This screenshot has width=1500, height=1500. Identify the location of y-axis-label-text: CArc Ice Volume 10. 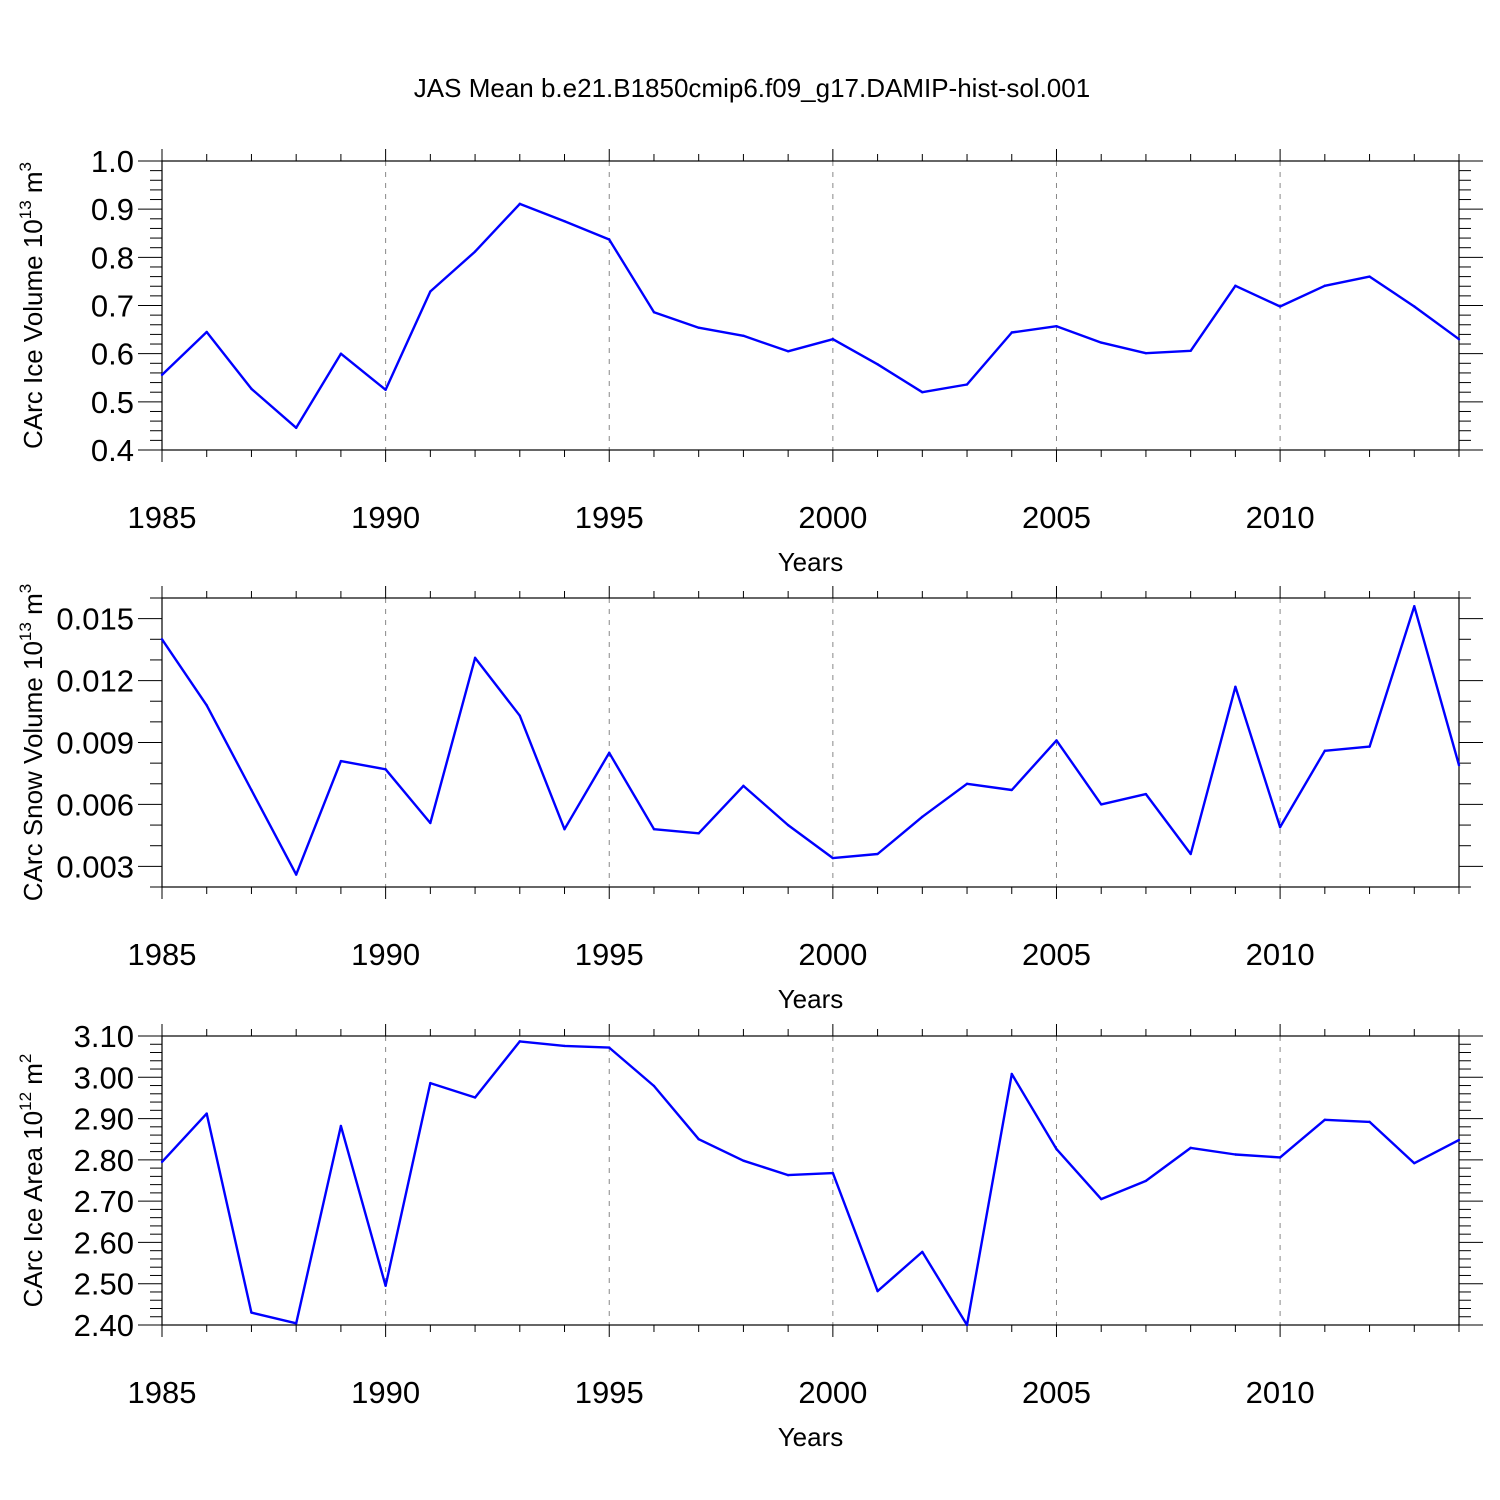
(33, 334).